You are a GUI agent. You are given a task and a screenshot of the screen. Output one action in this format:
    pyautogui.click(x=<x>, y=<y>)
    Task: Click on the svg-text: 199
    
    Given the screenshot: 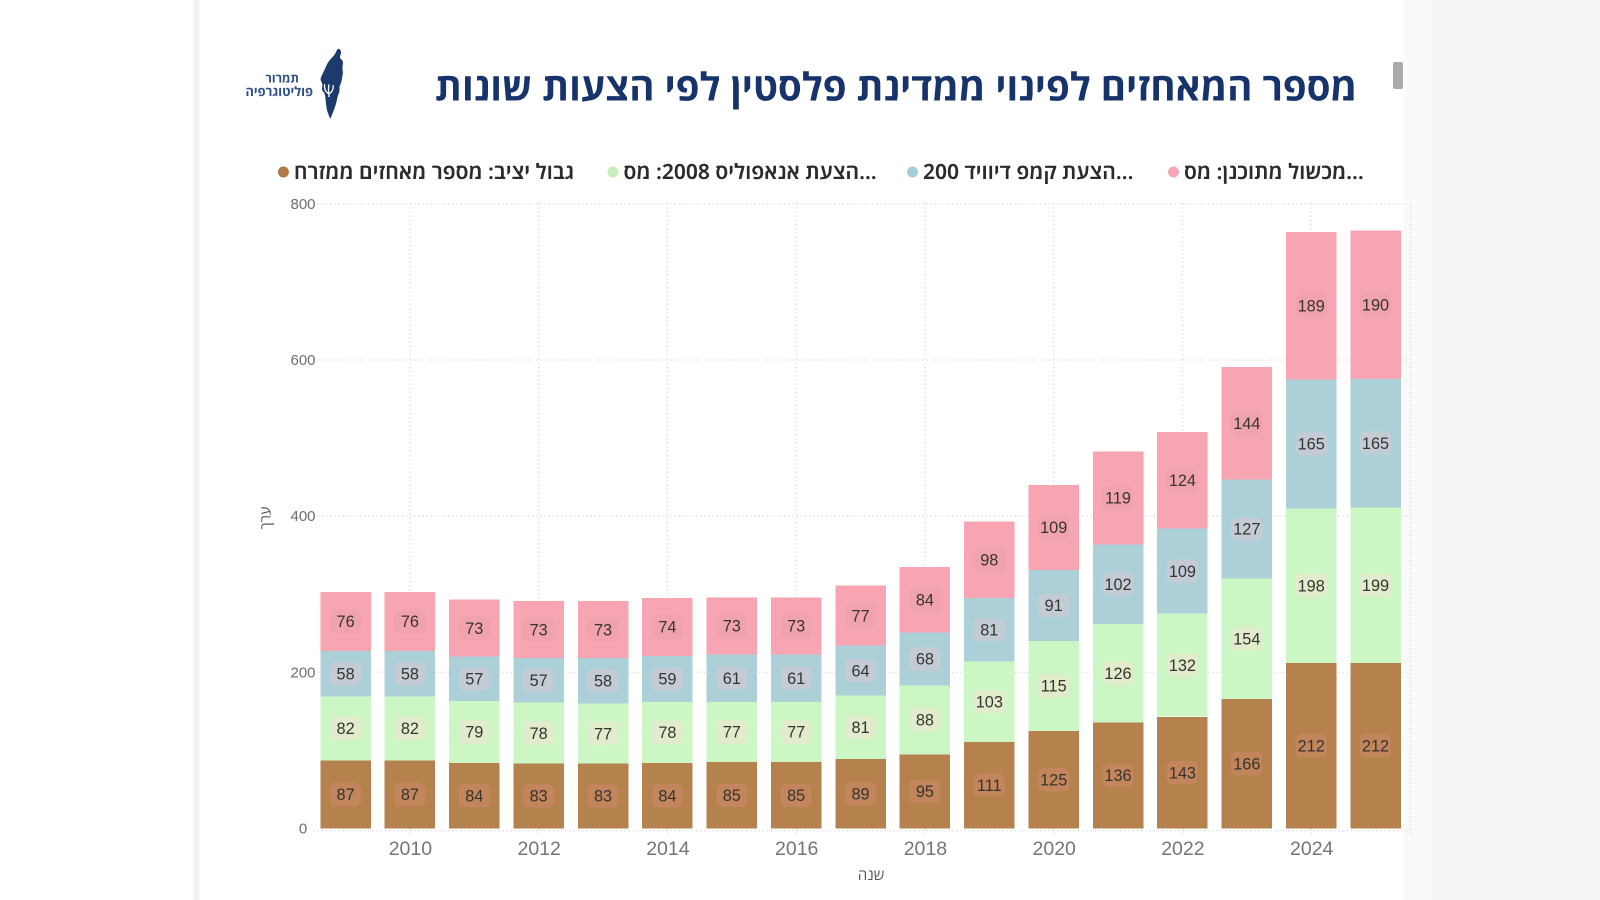 What is the action you would take?
    pyautogui.click(x=1375, y=586)
    